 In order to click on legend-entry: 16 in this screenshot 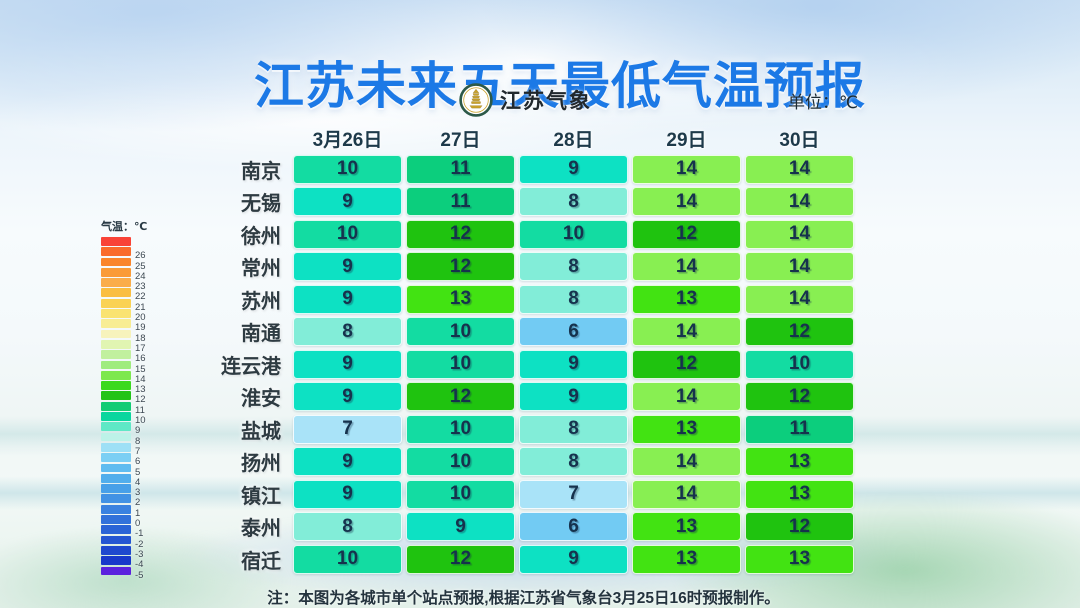, I will do `click(124, 356)`.